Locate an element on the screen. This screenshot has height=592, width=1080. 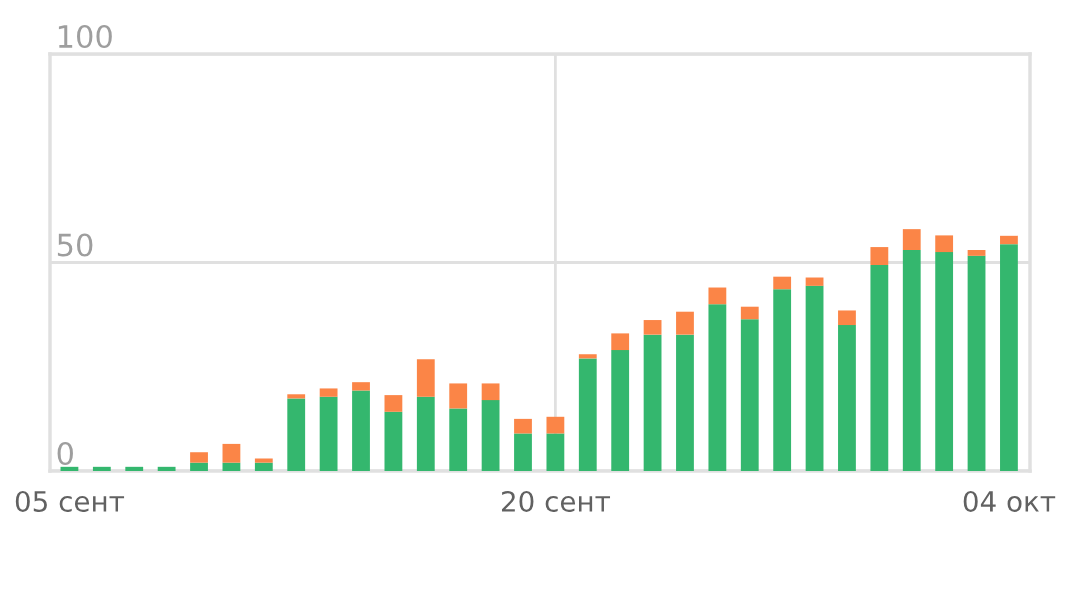
x-tick-label: 20 сент is located at coordinates (556, 501).